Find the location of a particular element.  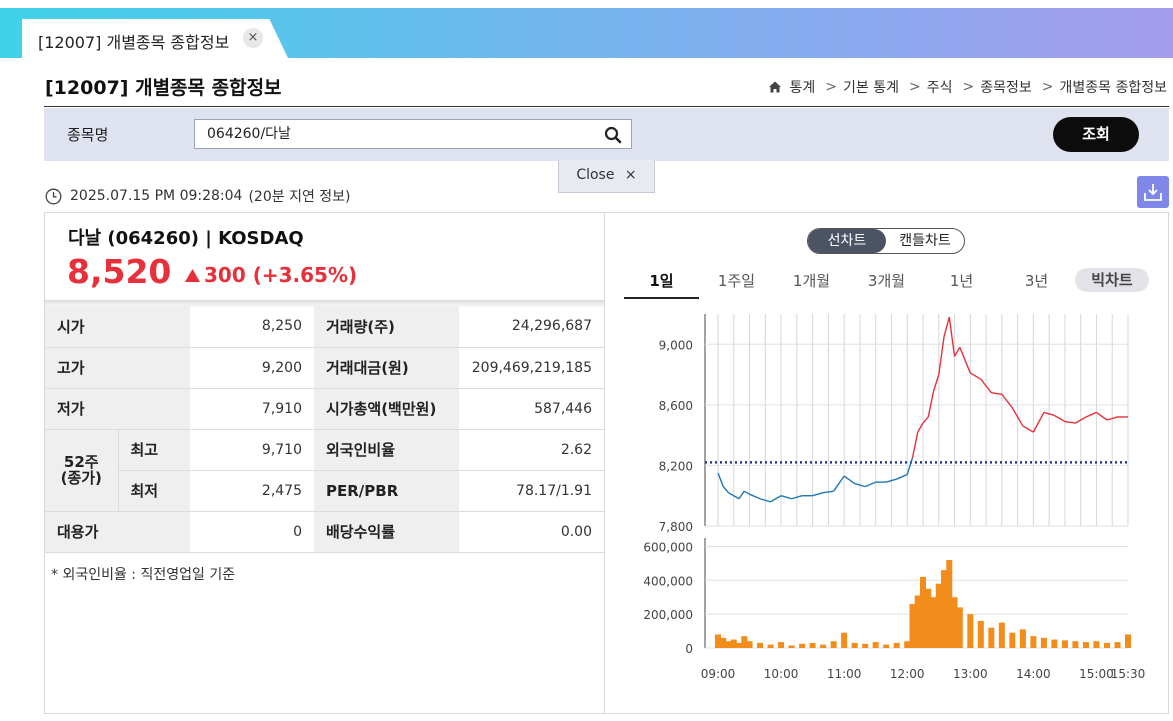

table-group-label: 52주 (종가) is located at coordinates (81, 470).